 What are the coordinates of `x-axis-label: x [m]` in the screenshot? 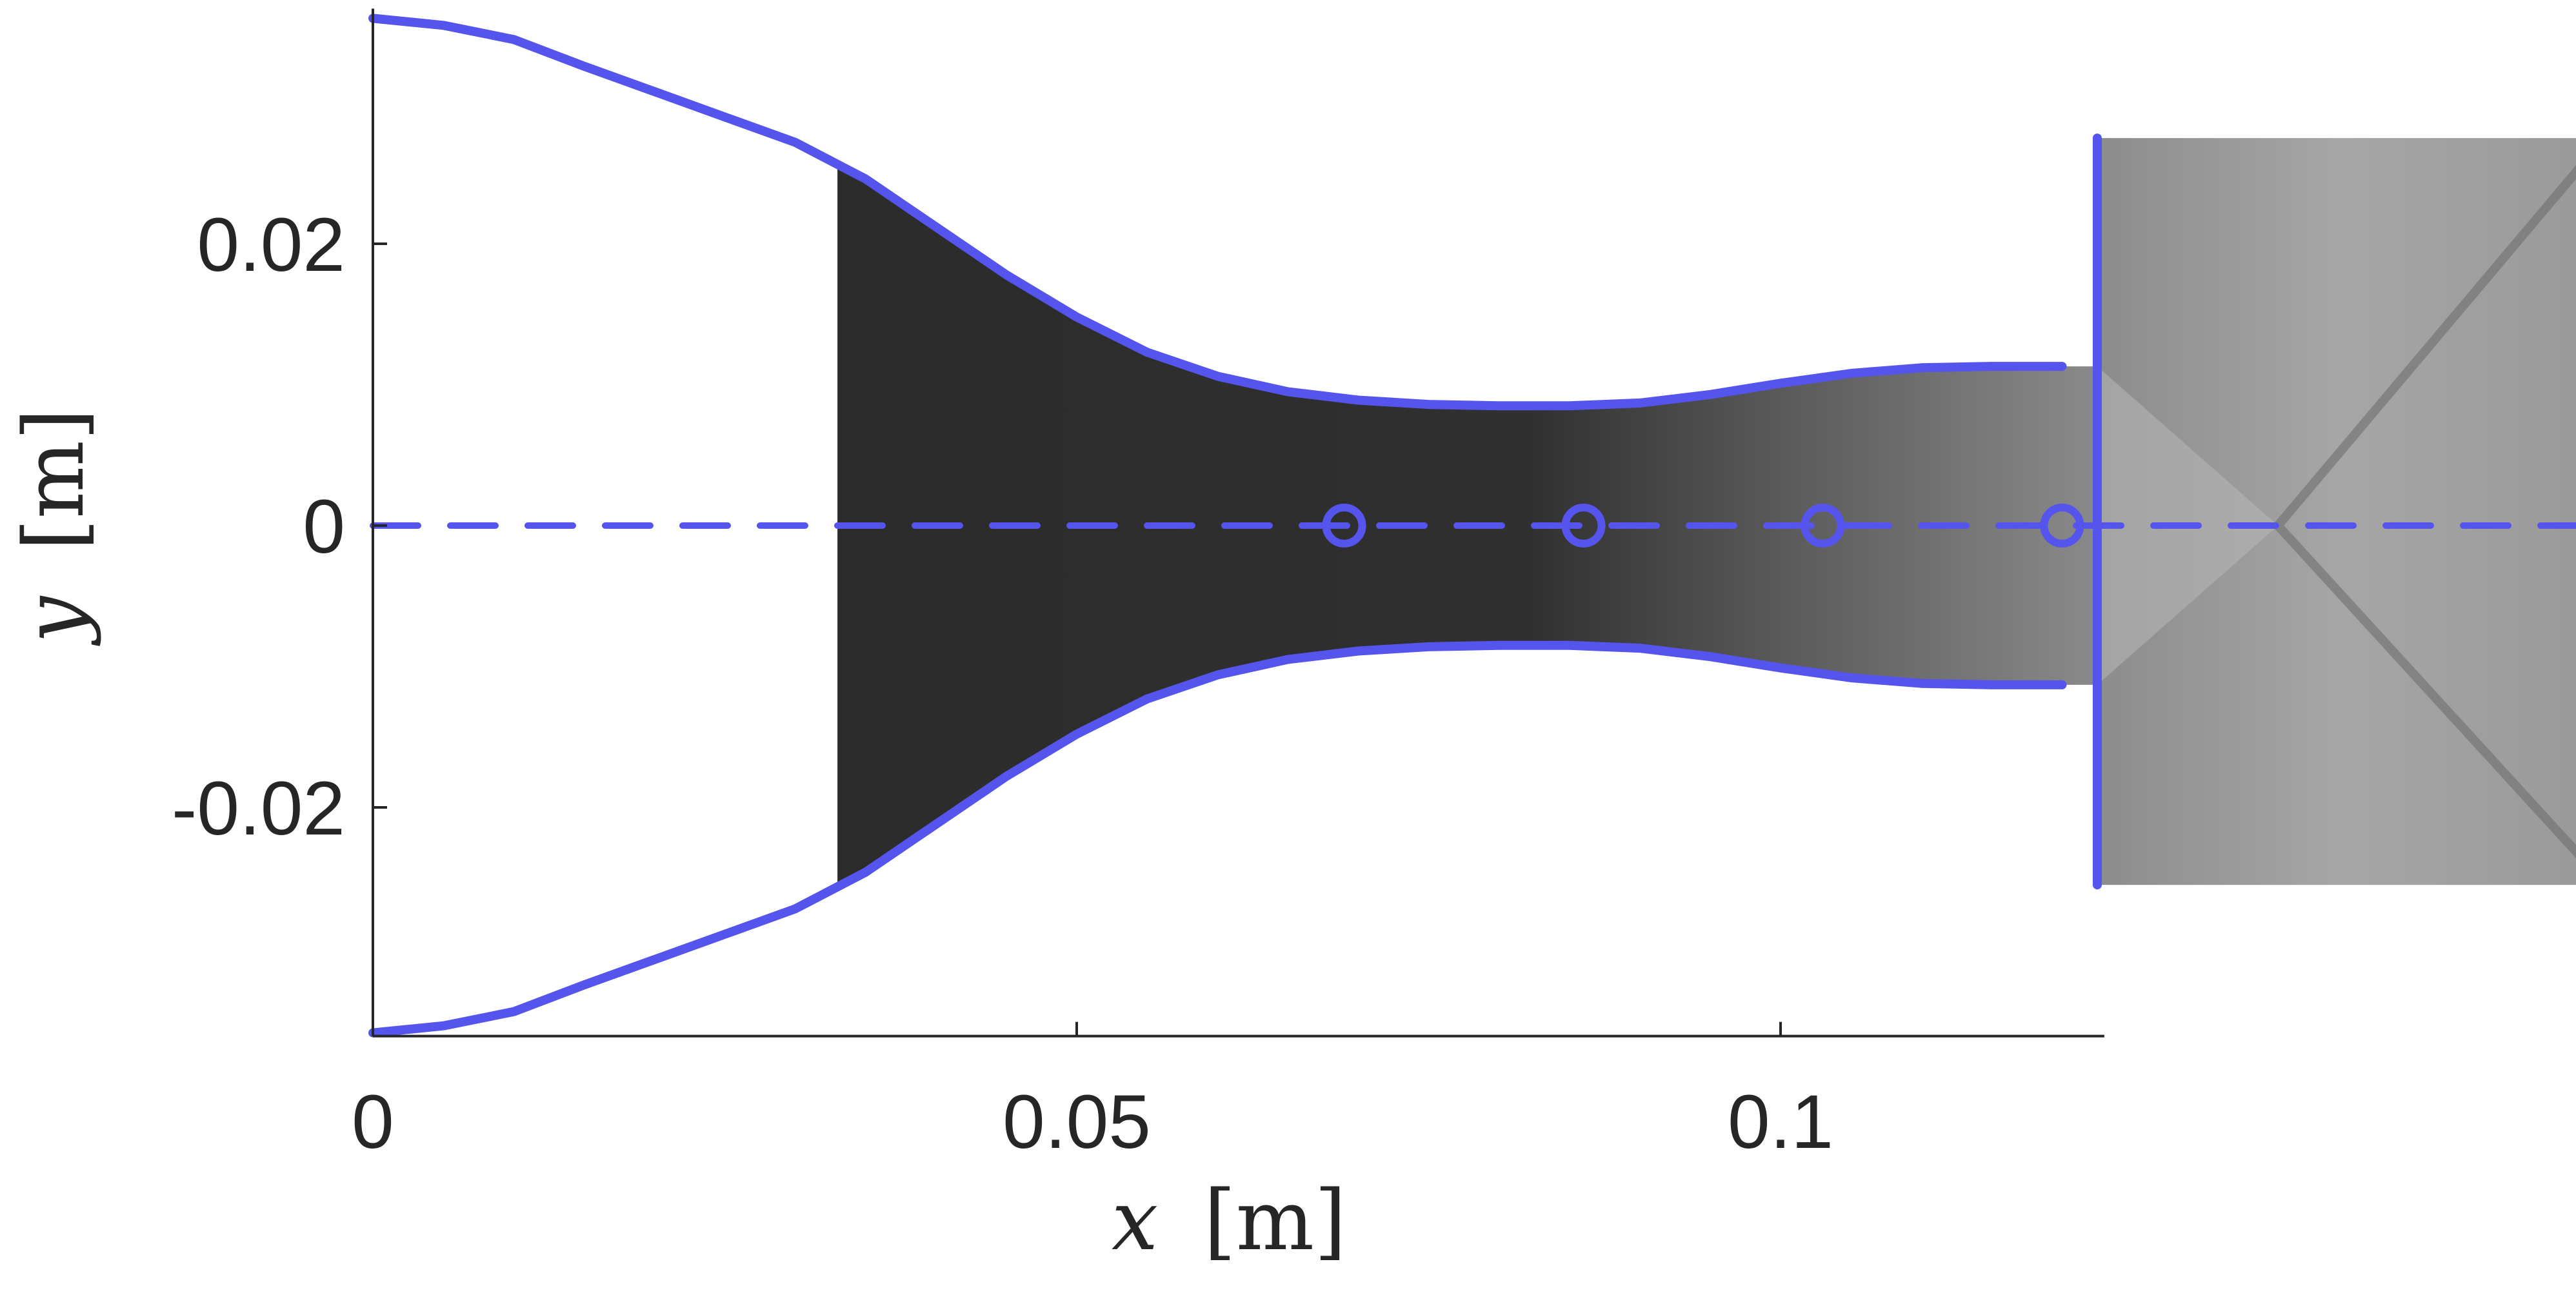 It's located at (1229, 1221).